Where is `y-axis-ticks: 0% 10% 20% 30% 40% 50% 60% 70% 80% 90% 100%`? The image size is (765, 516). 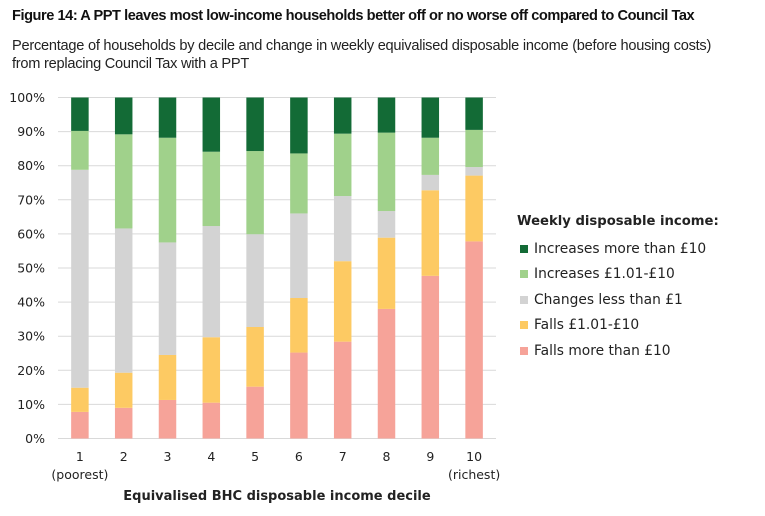
y-axis-ticks: 0% 10% 20% 30% 40% 50% 60% 70% 80% 90% 100% is located at coordinates (27, 268).